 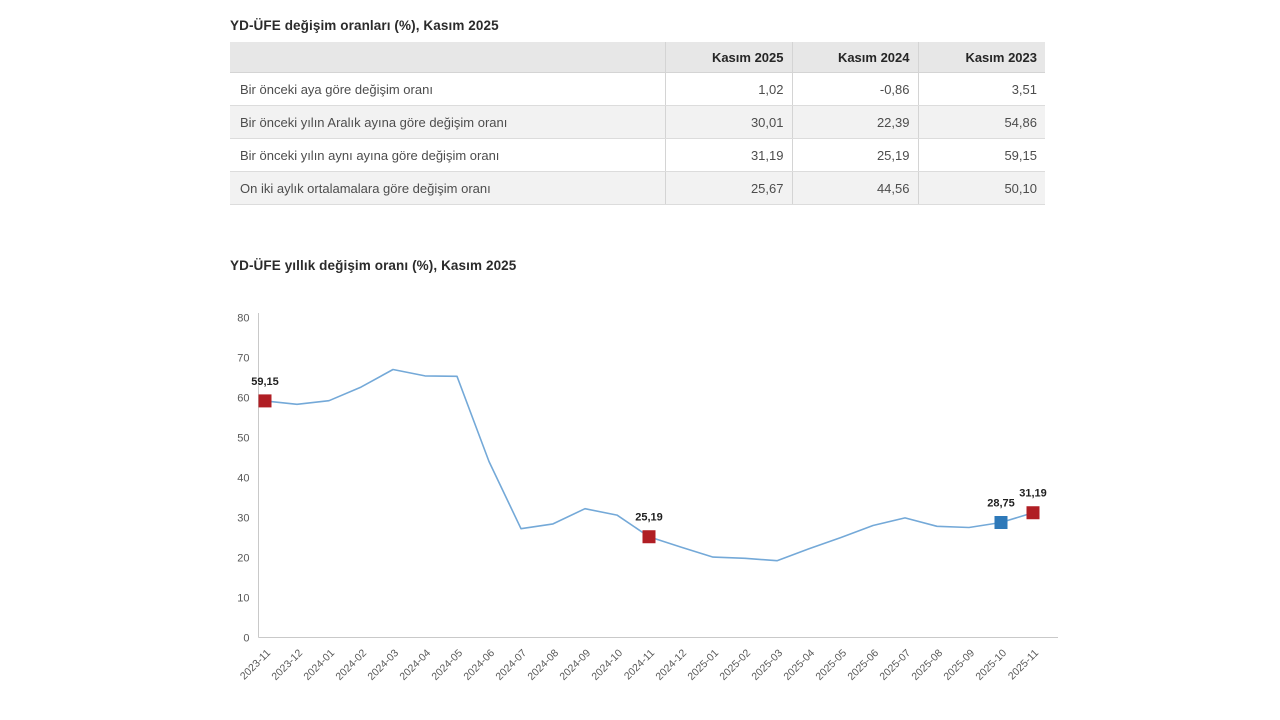 I want to click on header-kasim-2023: Kasım 2023, so click(x=981, y=57).